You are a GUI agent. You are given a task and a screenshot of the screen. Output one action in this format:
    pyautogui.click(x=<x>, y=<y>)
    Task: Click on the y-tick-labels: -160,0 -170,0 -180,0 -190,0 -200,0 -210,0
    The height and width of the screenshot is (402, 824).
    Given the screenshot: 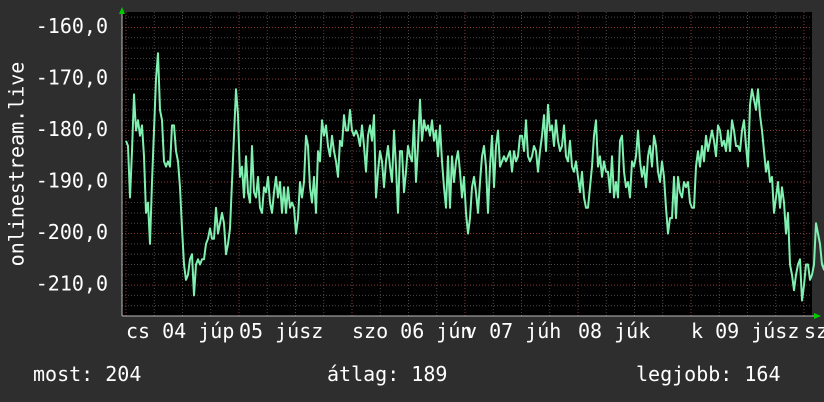 What is the action you would take?
    pyautogui.click(x=72, y=155)
    